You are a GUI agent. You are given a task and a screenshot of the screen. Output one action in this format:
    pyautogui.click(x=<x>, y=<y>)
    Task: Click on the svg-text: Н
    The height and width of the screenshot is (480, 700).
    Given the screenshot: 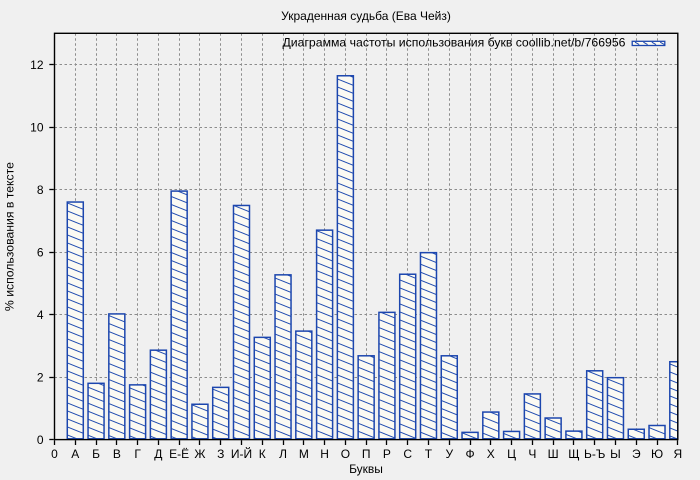 What is the action you would take?
    pyautogui.click(x=324, y=454)
    